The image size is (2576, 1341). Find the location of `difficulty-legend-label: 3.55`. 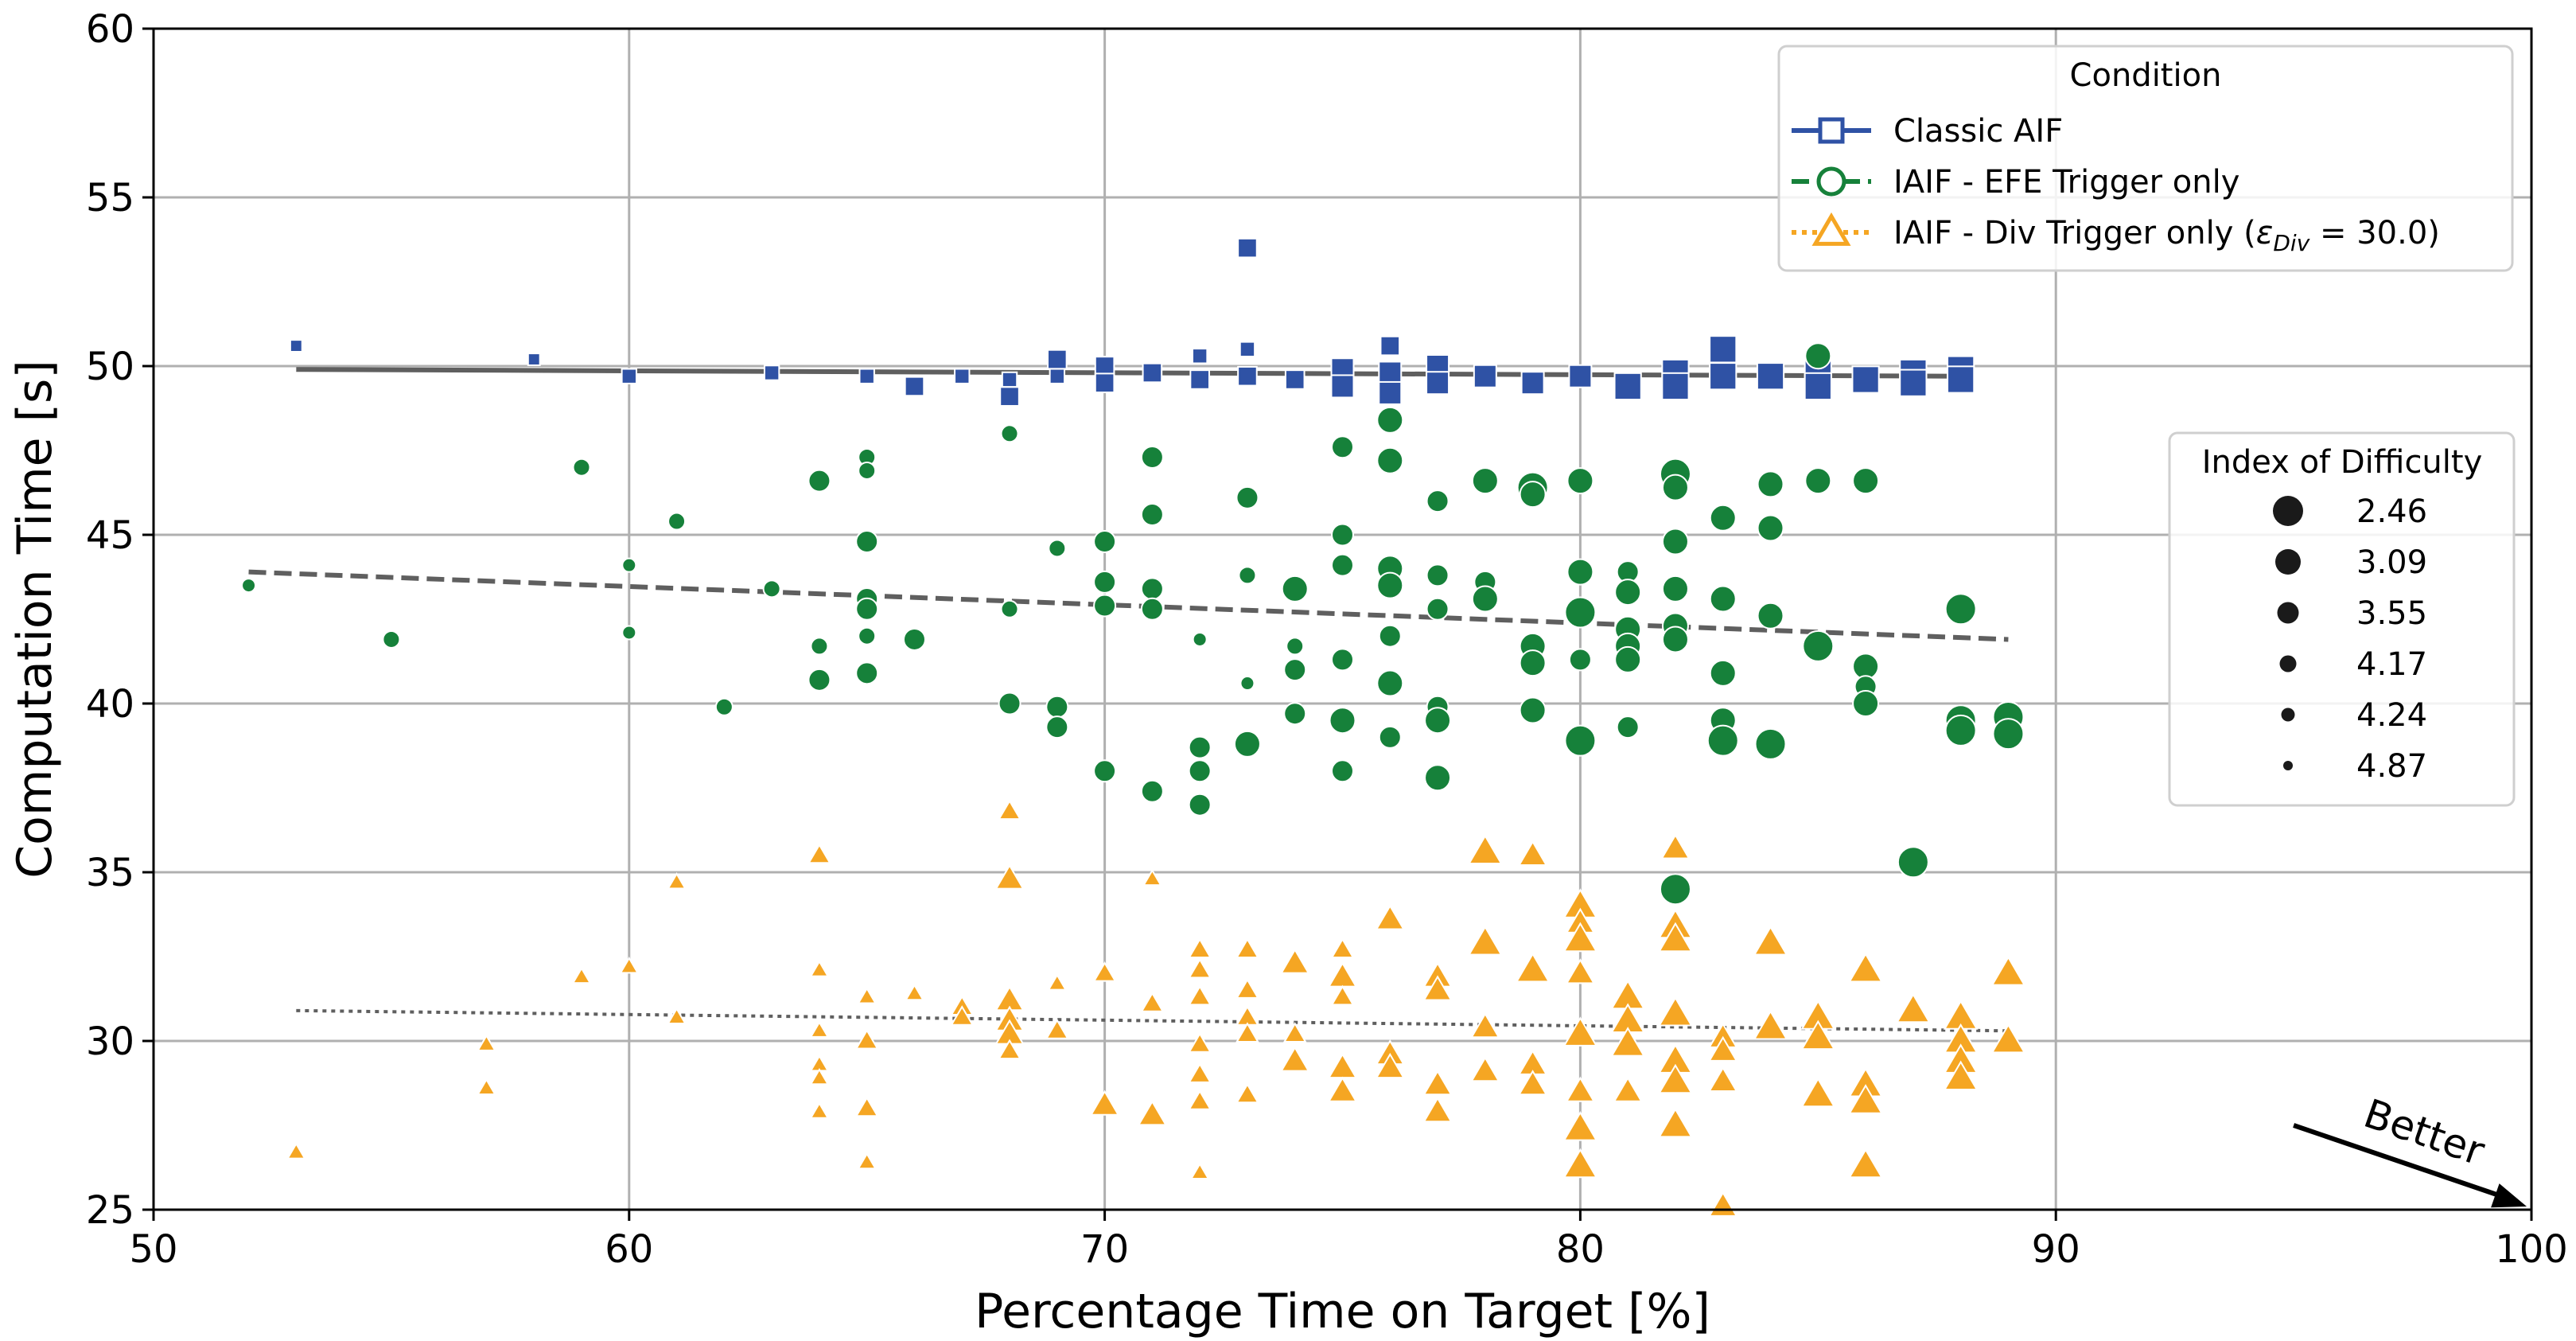

difficulty-legend-label: 3.55 is located at coordinates (2392, 613).